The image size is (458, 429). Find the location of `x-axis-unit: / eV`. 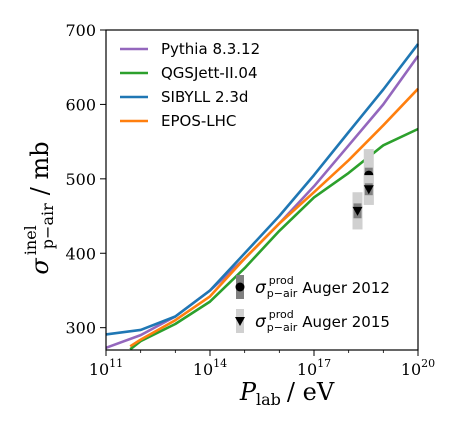

x-axis-unit: / eV is located at coordinates (311, 392).